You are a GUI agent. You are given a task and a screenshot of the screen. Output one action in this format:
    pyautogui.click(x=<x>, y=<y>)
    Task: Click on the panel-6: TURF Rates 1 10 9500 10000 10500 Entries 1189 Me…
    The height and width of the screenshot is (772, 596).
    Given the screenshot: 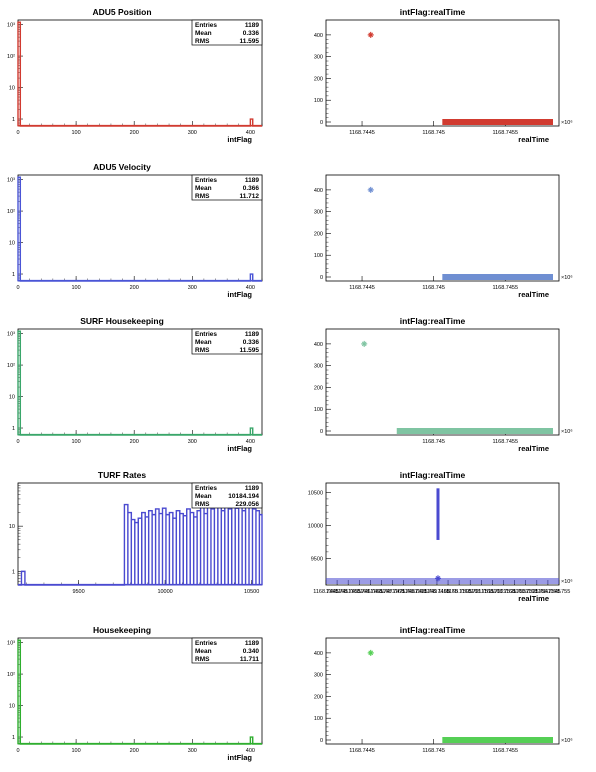 What is the action you would take?
    pyautogui.click(x=136, y=532)
    